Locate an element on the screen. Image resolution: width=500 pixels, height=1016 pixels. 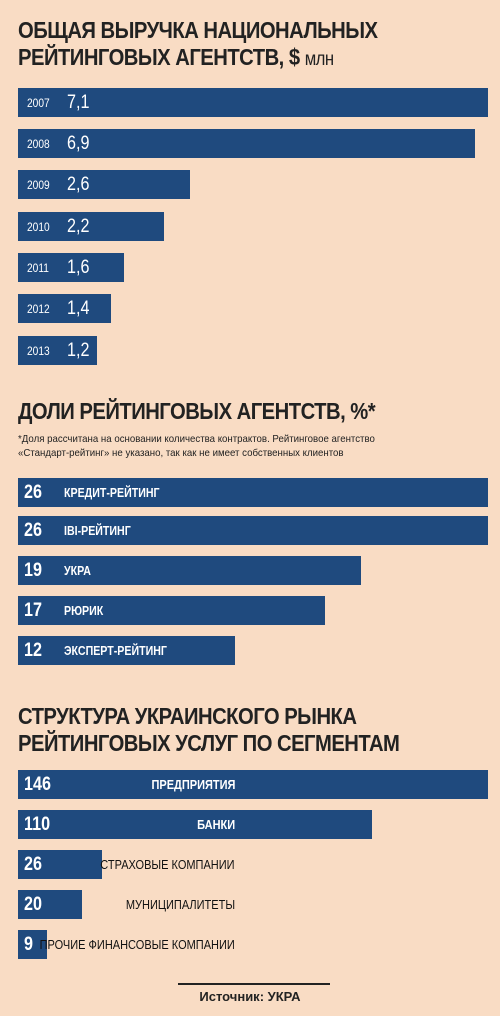
chart3-category-label: БАНКИ is located at coordinates (215, 824).